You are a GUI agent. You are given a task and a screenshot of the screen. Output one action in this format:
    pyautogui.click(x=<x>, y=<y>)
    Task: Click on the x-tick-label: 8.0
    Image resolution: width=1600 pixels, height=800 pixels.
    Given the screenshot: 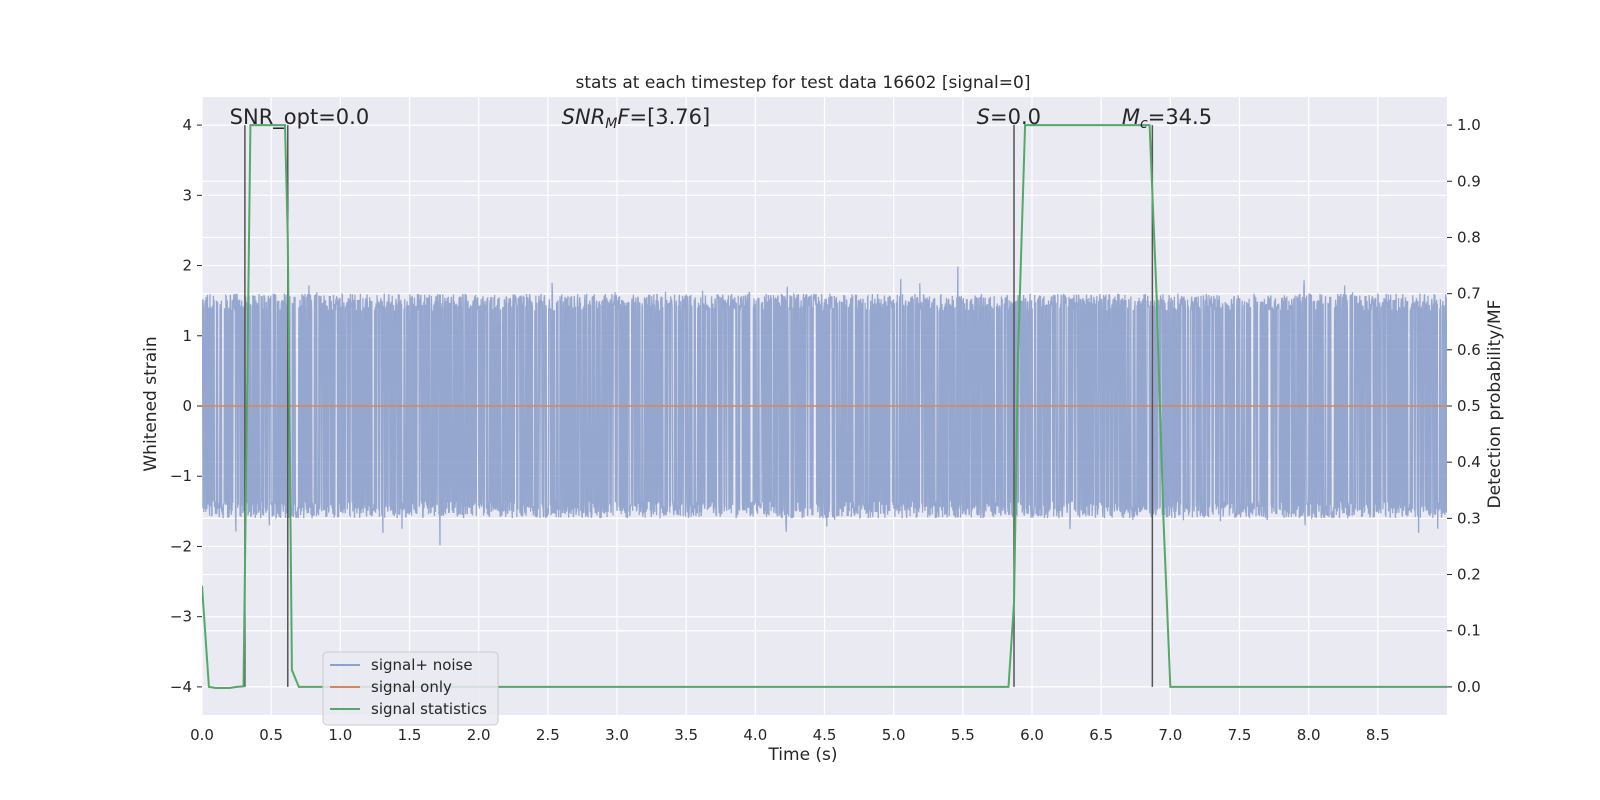 What is the action you would take?
    pyautogui.click(x=1309, y=735)
    